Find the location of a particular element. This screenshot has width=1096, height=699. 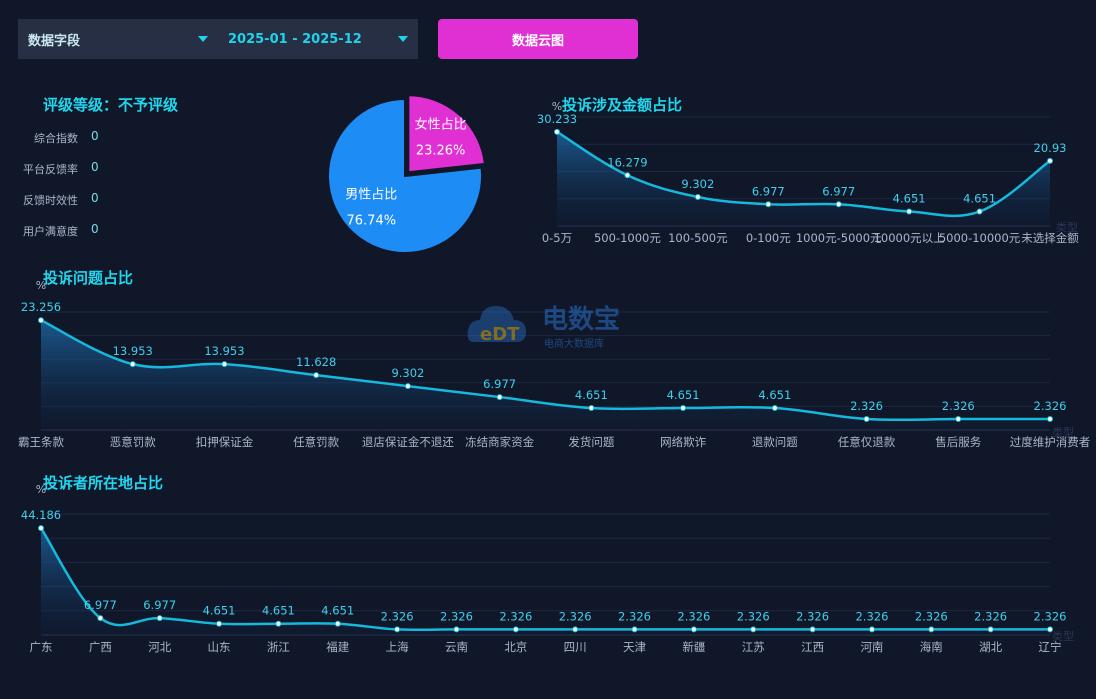

metric-label-composite: 综合指数 is located at coordinates (56, 138).